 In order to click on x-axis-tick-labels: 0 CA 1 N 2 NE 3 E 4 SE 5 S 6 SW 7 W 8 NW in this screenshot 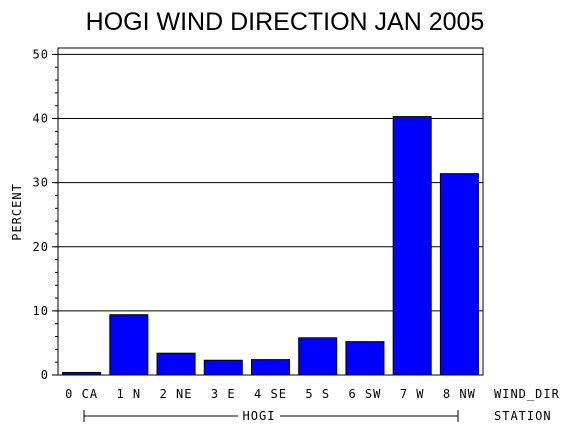, I will do `click(270, 394)`.